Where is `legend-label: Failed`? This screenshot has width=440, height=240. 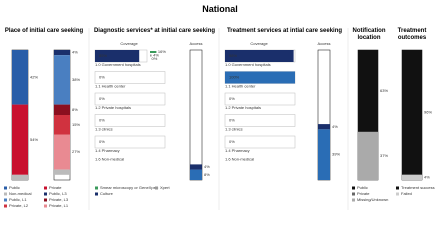
legend-label: Failed is located at coordinates (406, 193).